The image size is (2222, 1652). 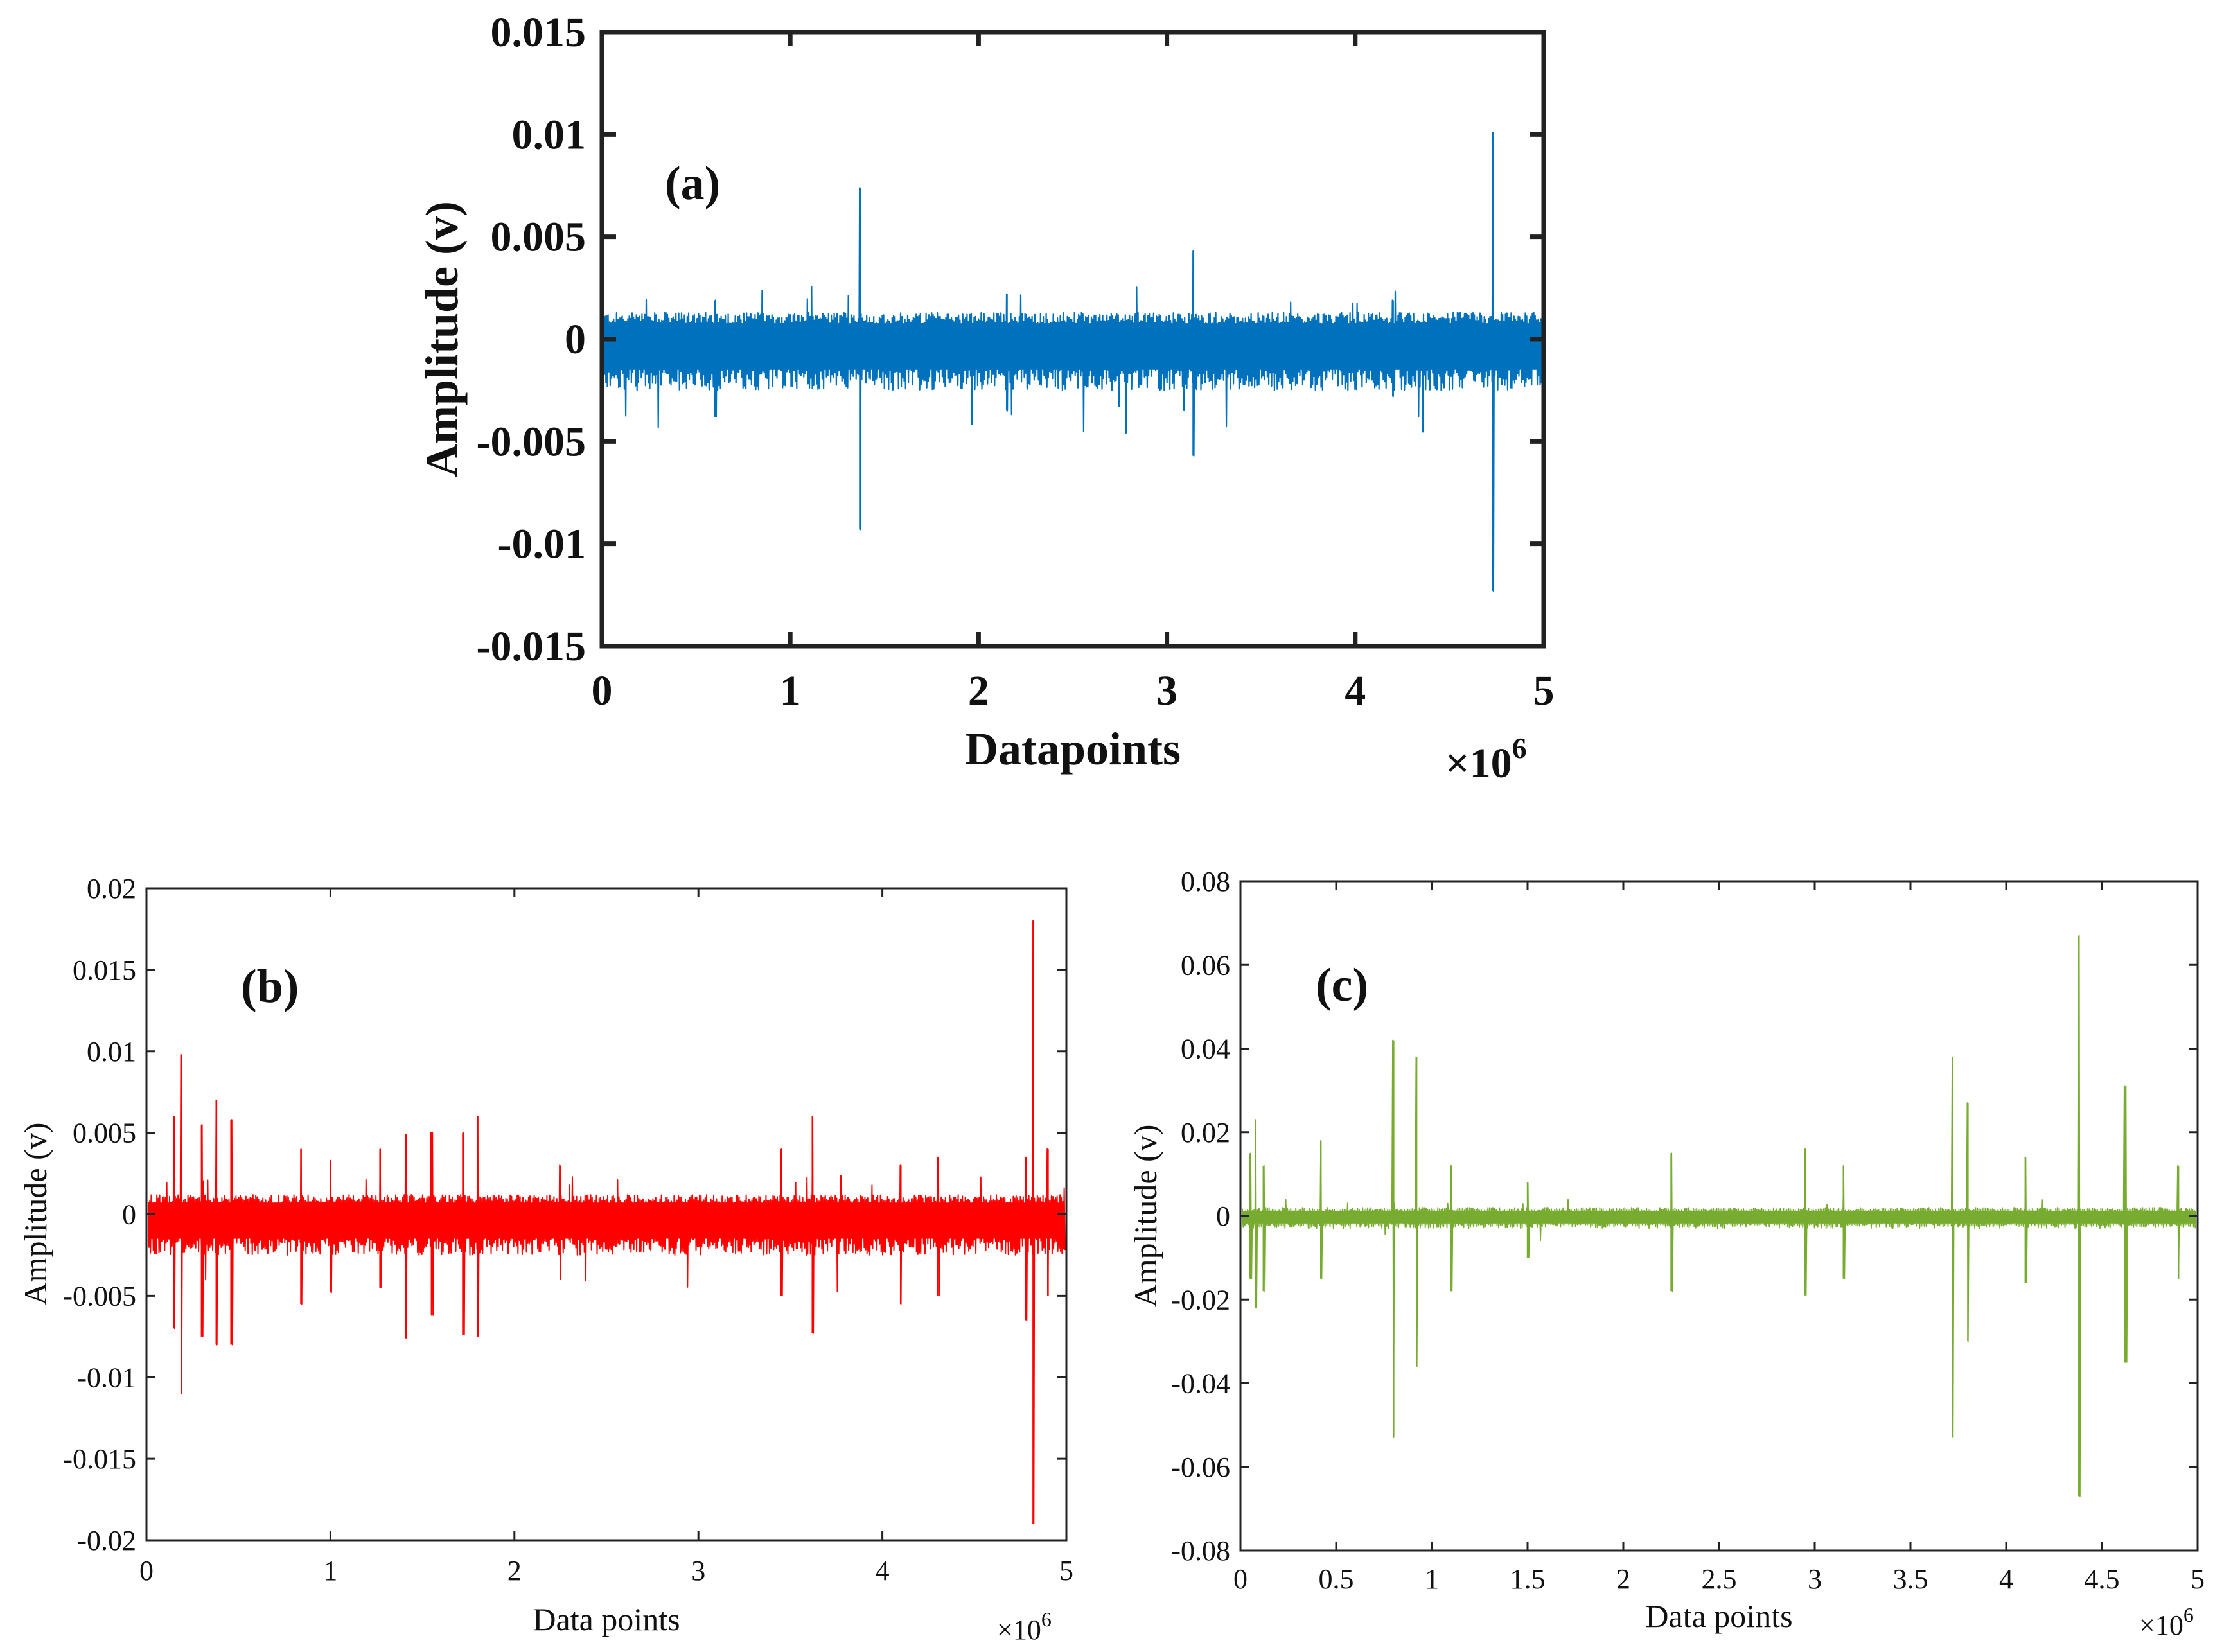 I want to click on y-tick-label: -0.06, so click(x=1200, y=1467).